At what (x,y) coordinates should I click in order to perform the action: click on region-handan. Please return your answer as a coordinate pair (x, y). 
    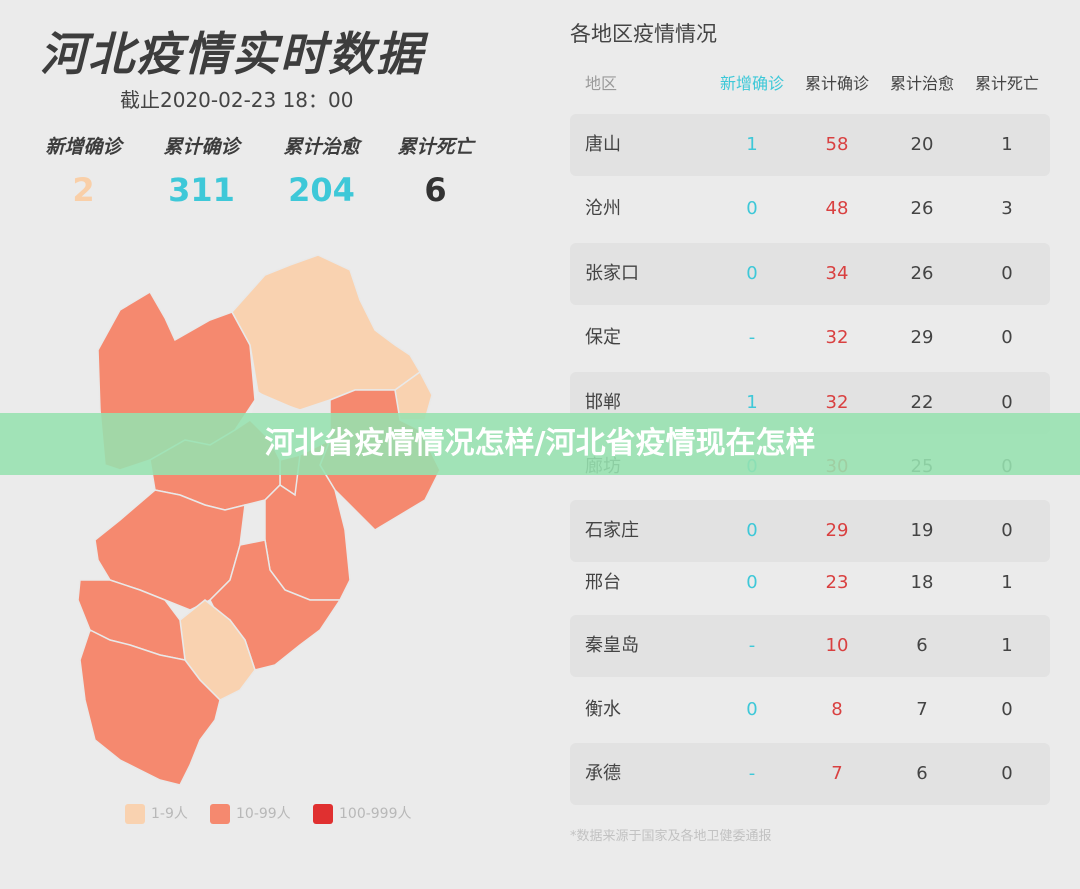
    Looking at the image, I should click on (150, 707).